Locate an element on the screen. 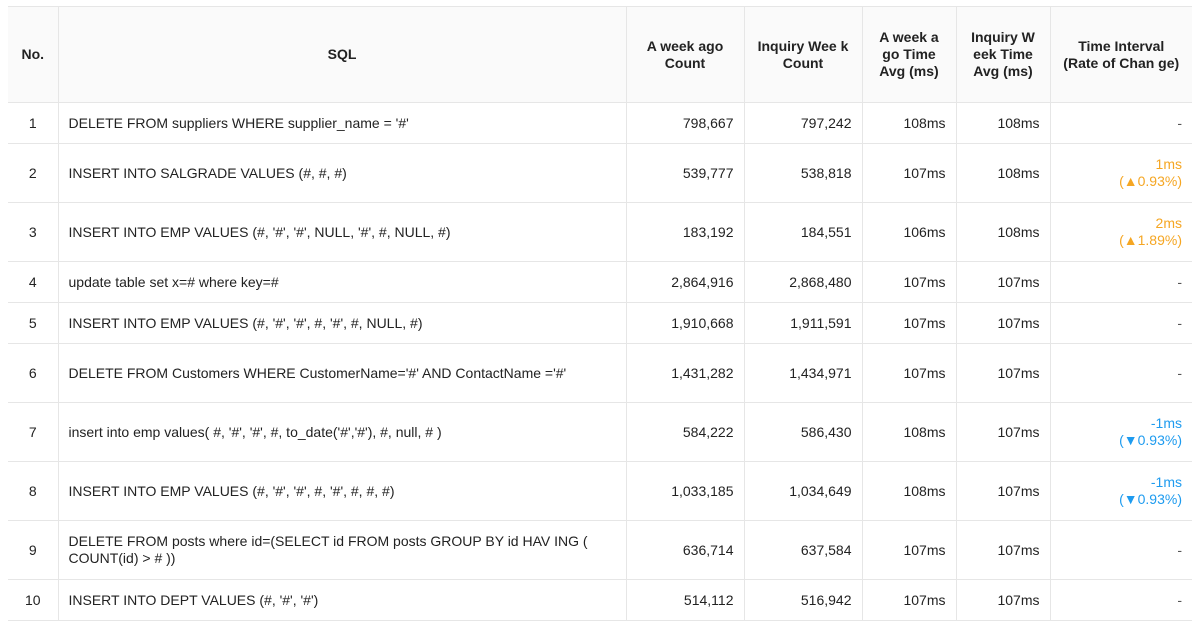 The height and width of the screenshot is (631, 1200). row-a-count: 2,864,916 is located at coordinates (684, 282).